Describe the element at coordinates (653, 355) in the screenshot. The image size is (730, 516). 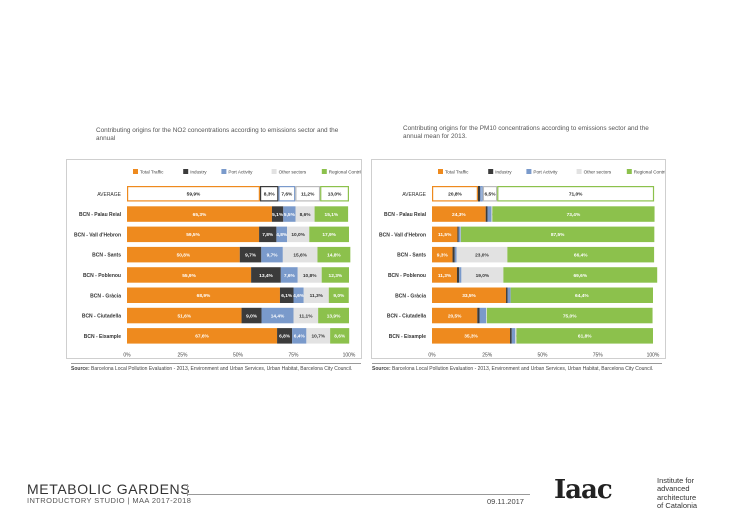
I see `pm10-tick-label-4: 100%` at that location.